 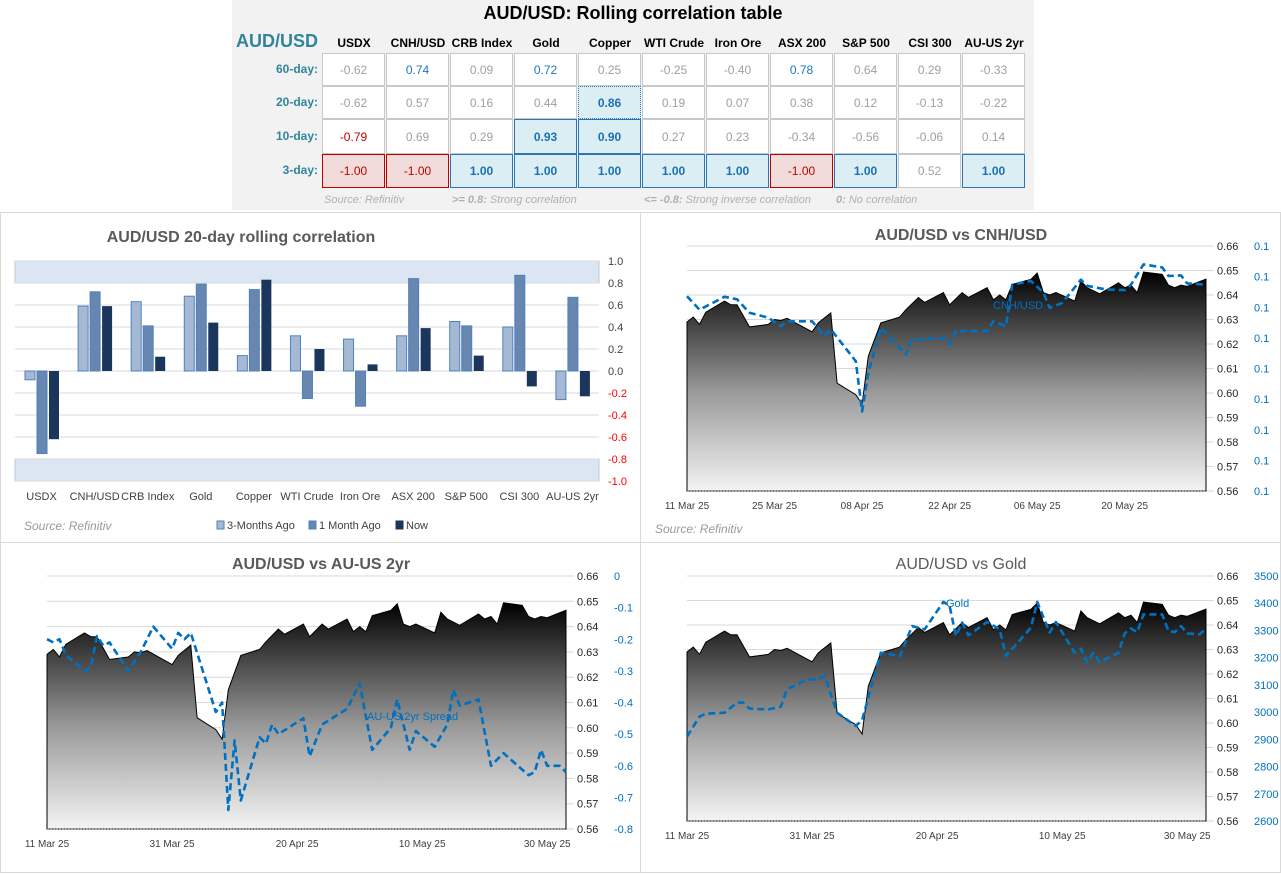 I want to click on aud-usd-area, so click(x=946, y=711).